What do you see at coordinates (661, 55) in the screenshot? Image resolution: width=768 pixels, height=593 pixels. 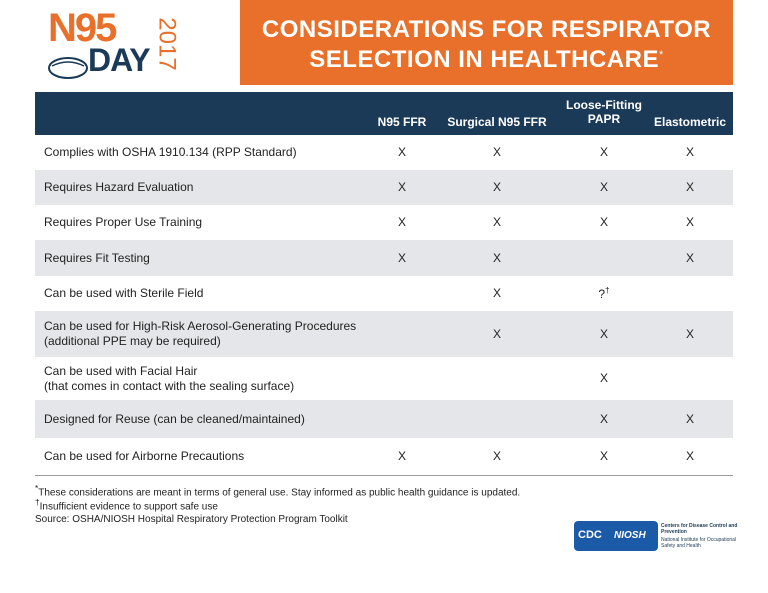 I see `title-mark: *` at bounding box center [661, 55].